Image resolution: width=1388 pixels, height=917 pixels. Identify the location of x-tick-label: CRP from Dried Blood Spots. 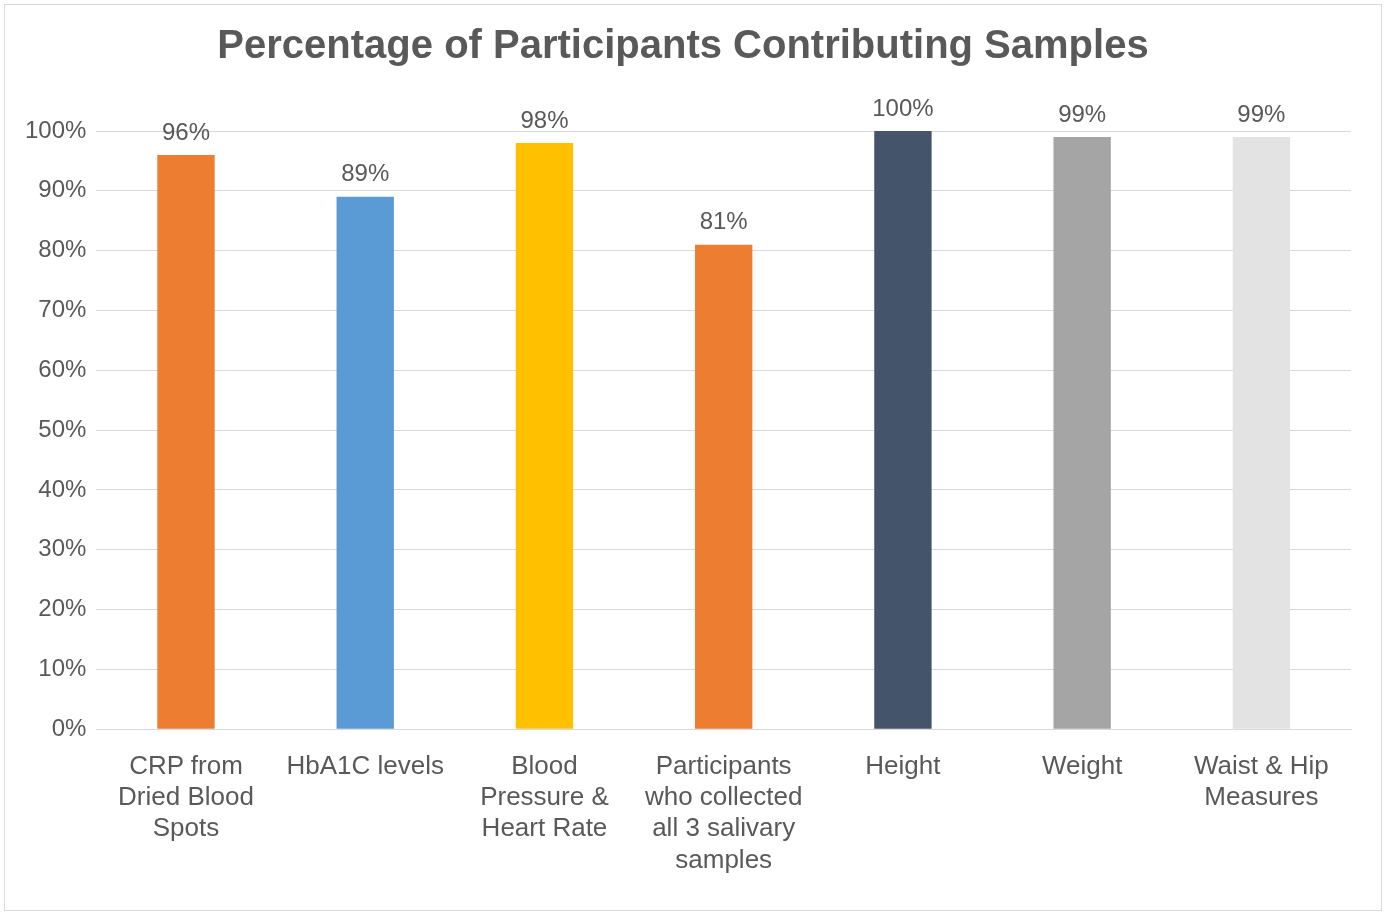
(186, 796).